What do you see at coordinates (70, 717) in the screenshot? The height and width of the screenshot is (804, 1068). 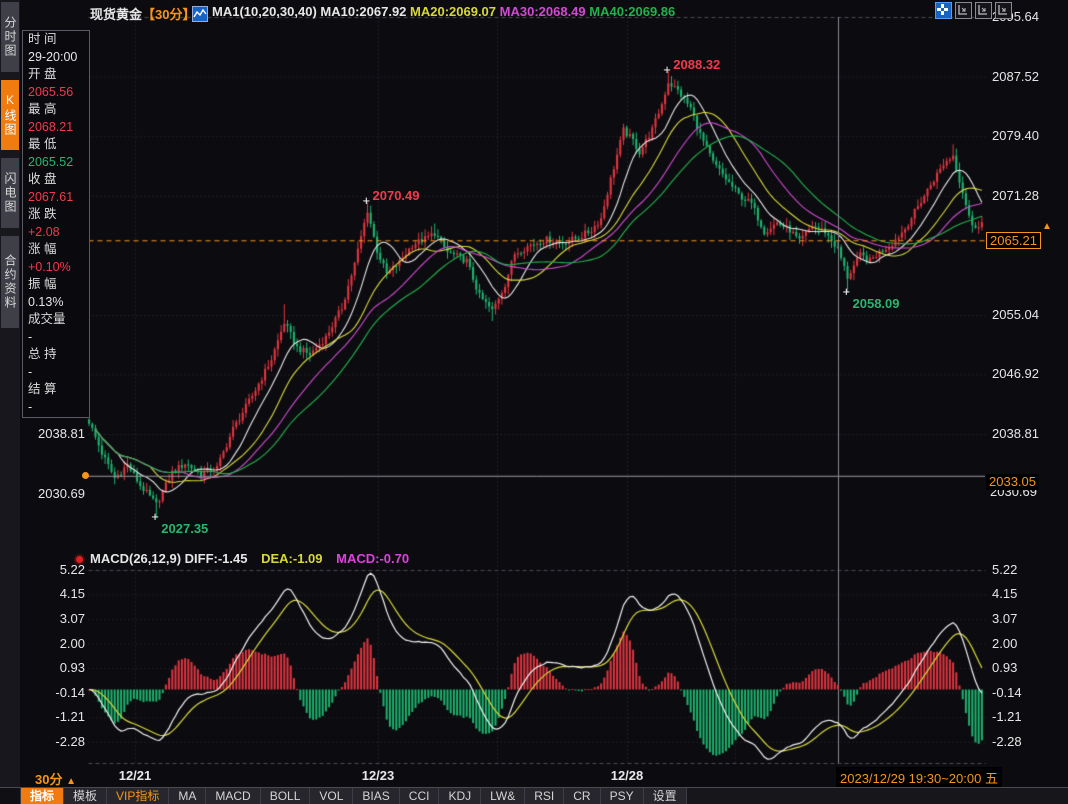 I see `macd-axis-label-left: -1.21` at bounding box center [70, 717].